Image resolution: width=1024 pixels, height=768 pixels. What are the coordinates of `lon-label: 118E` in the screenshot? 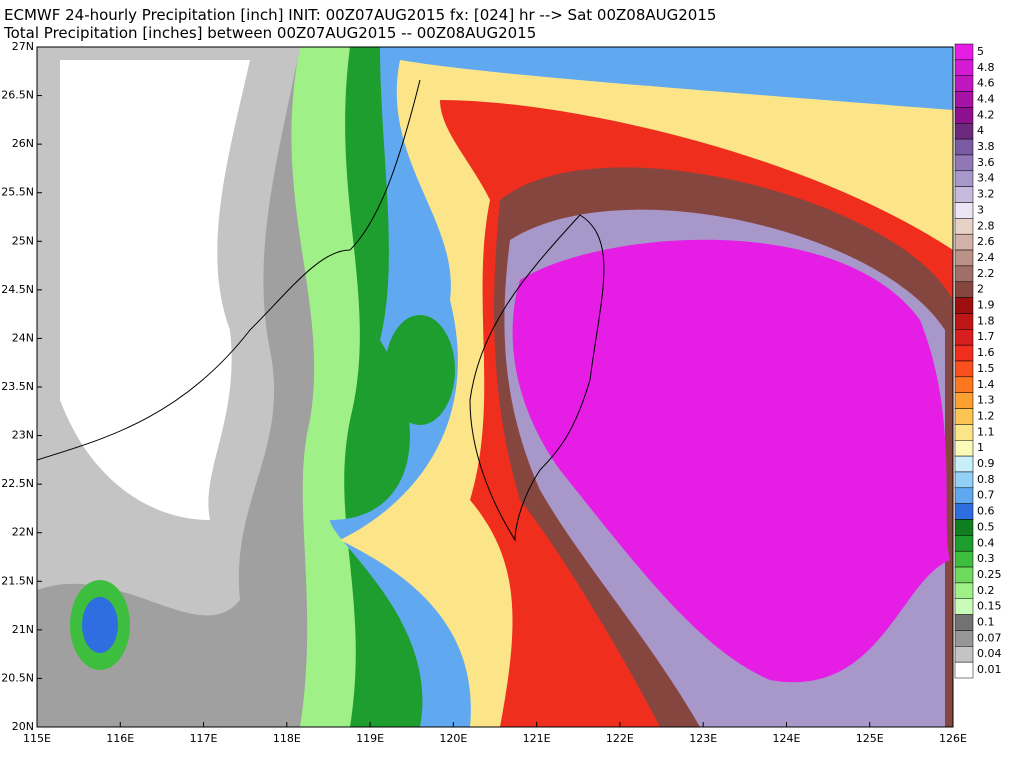 It's located at (287, 738).